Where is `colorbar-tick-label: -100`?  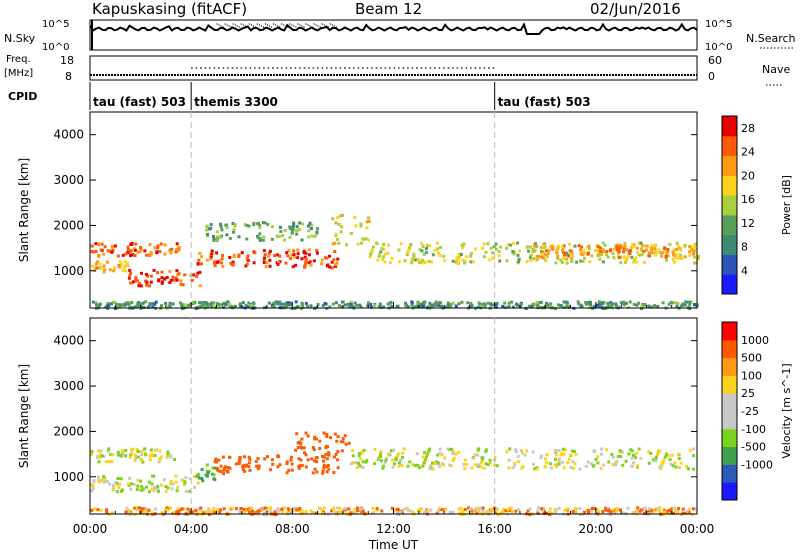 colorbar-tick-label: -100 is located at coordinates (753, 429).